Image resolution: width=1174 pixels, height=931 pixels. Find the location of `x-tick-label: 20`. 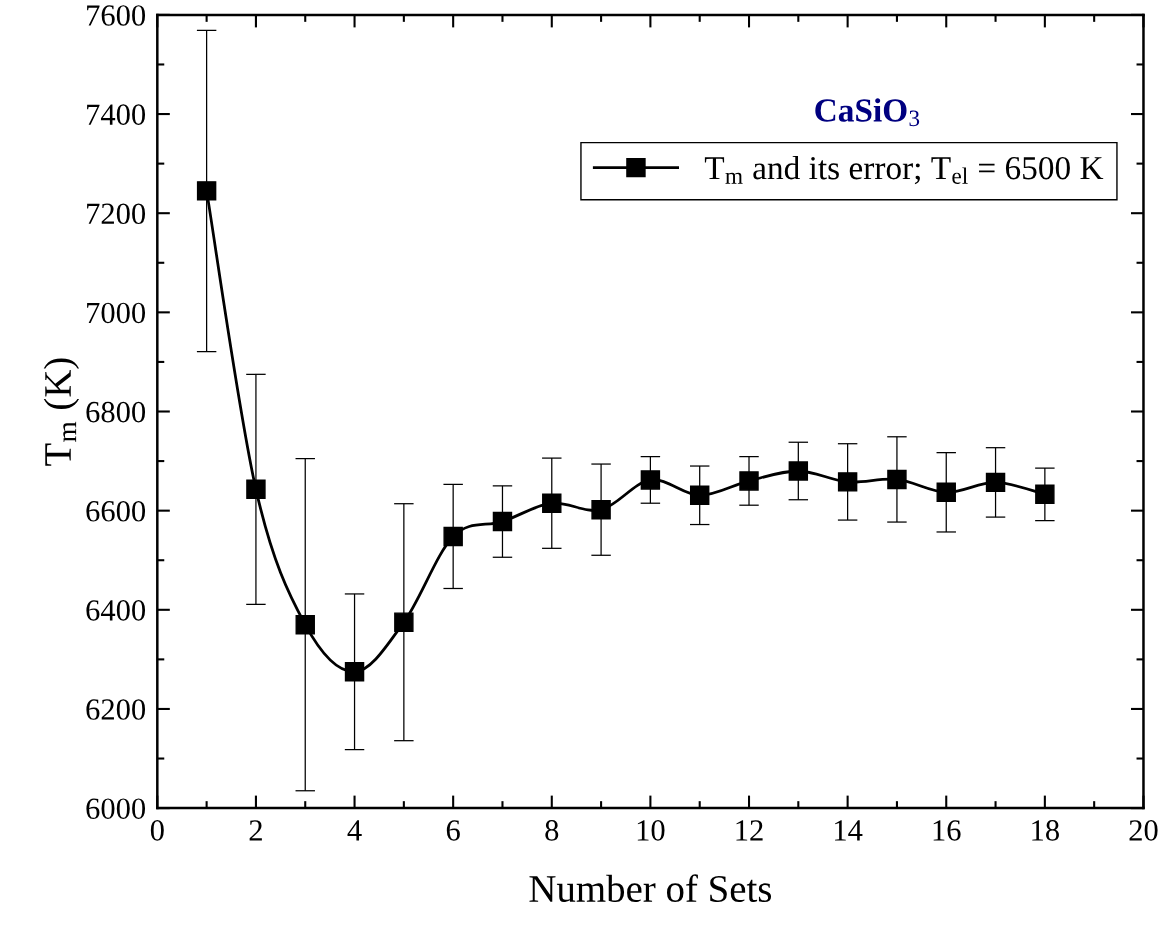

x-tick-label: 20 is located at coordinates (1143, 830).